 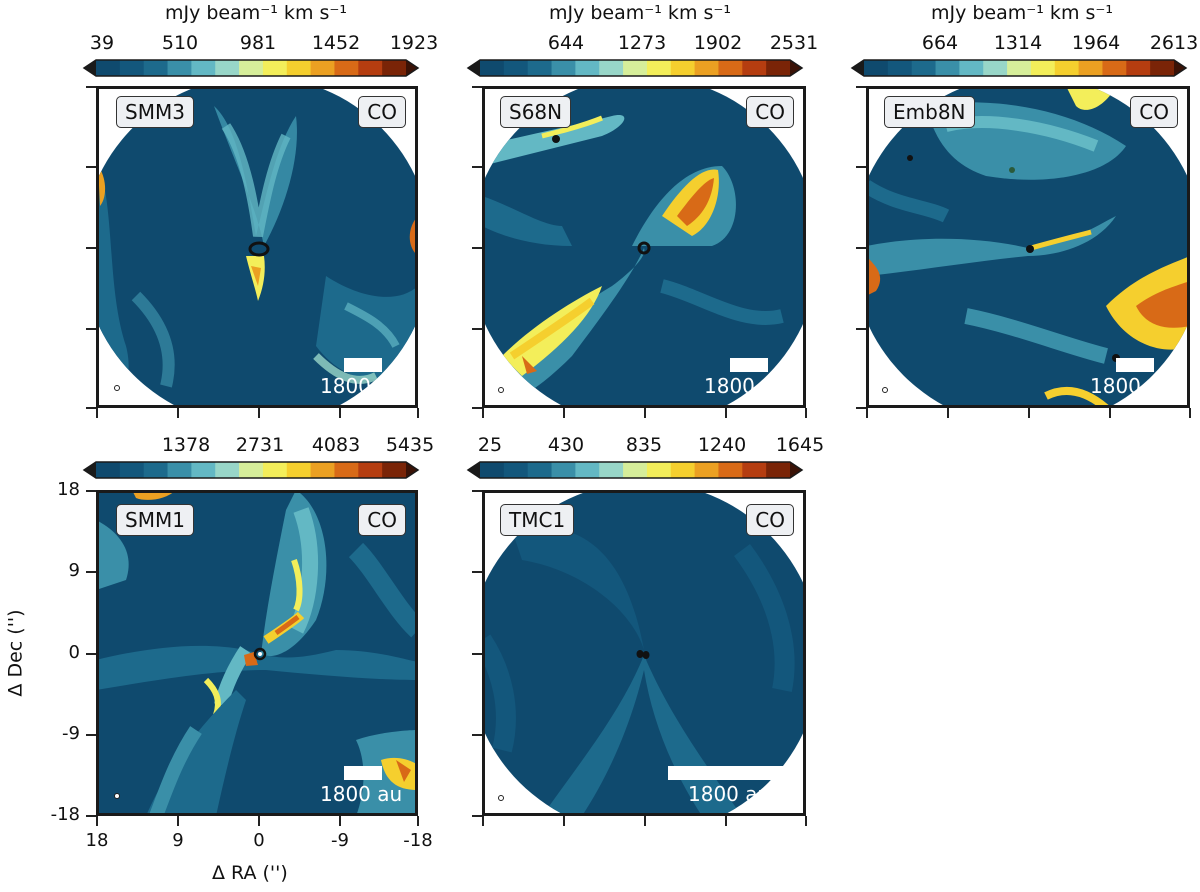 What do you see at coordinates (1096, 43) in the screenshot?
I see `colorbar-tick-label: 1964` at bounding box center [1096, 43].